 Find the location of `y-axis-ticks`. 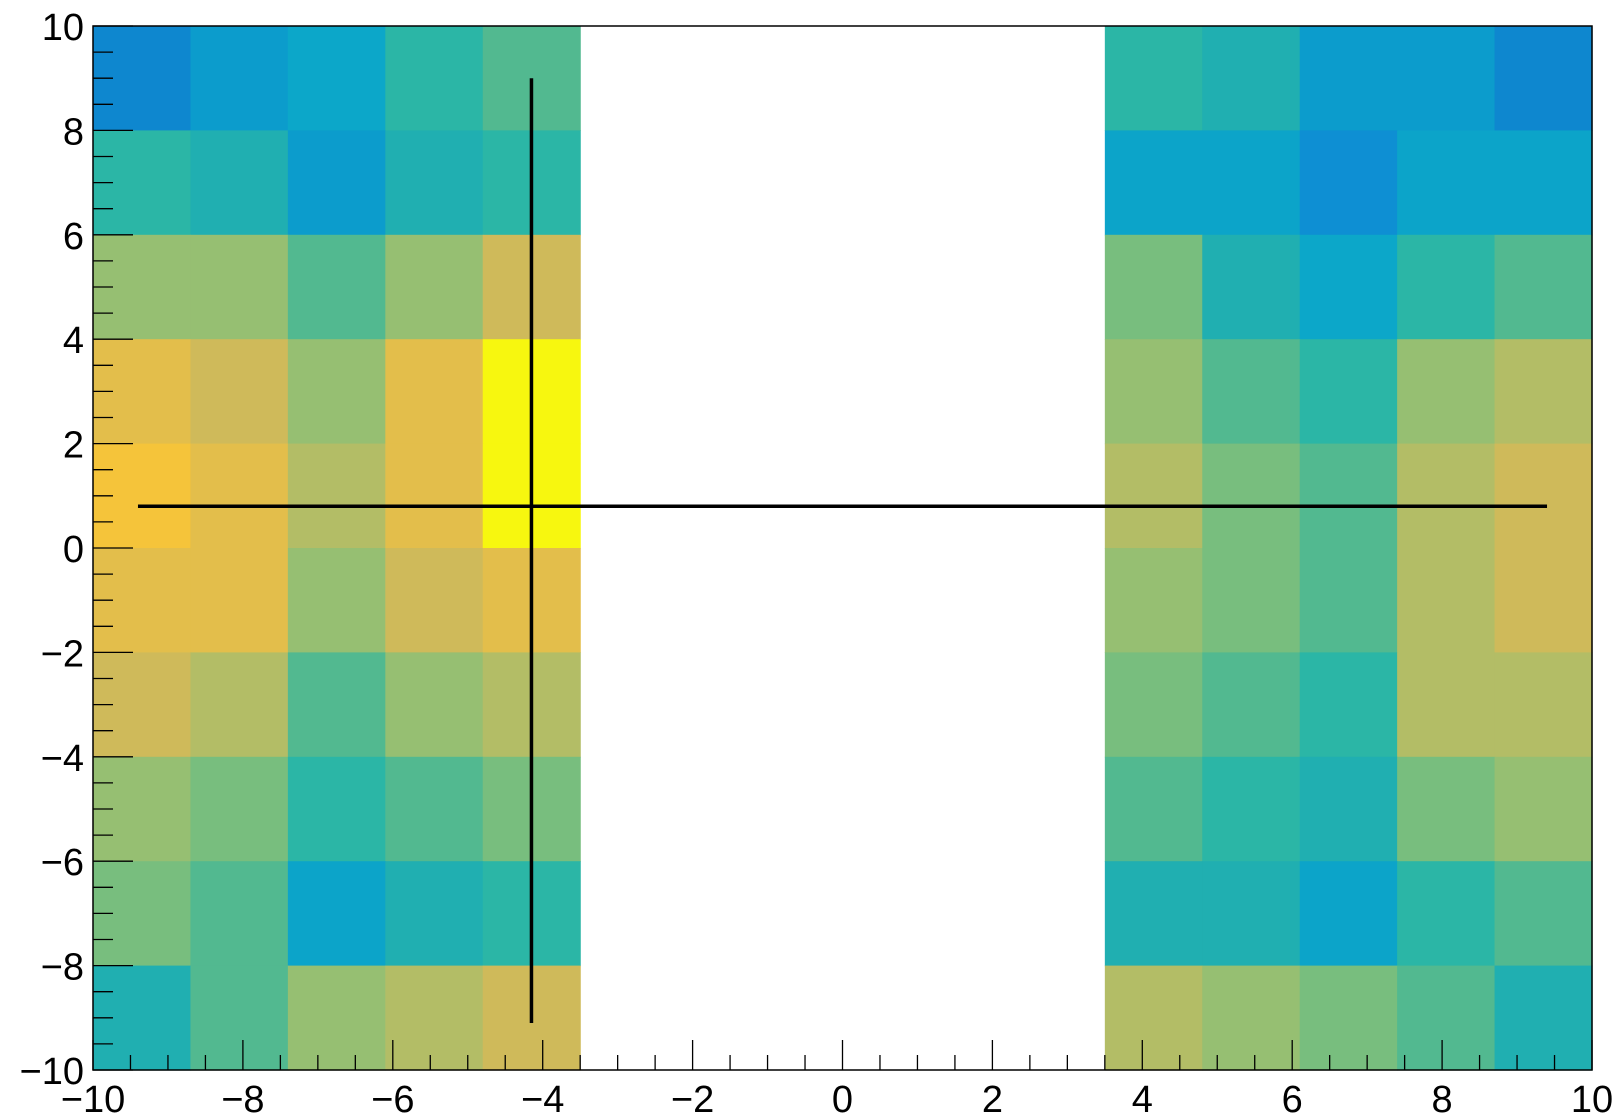

y-axis-ticks is located at coordinates (113, 548).